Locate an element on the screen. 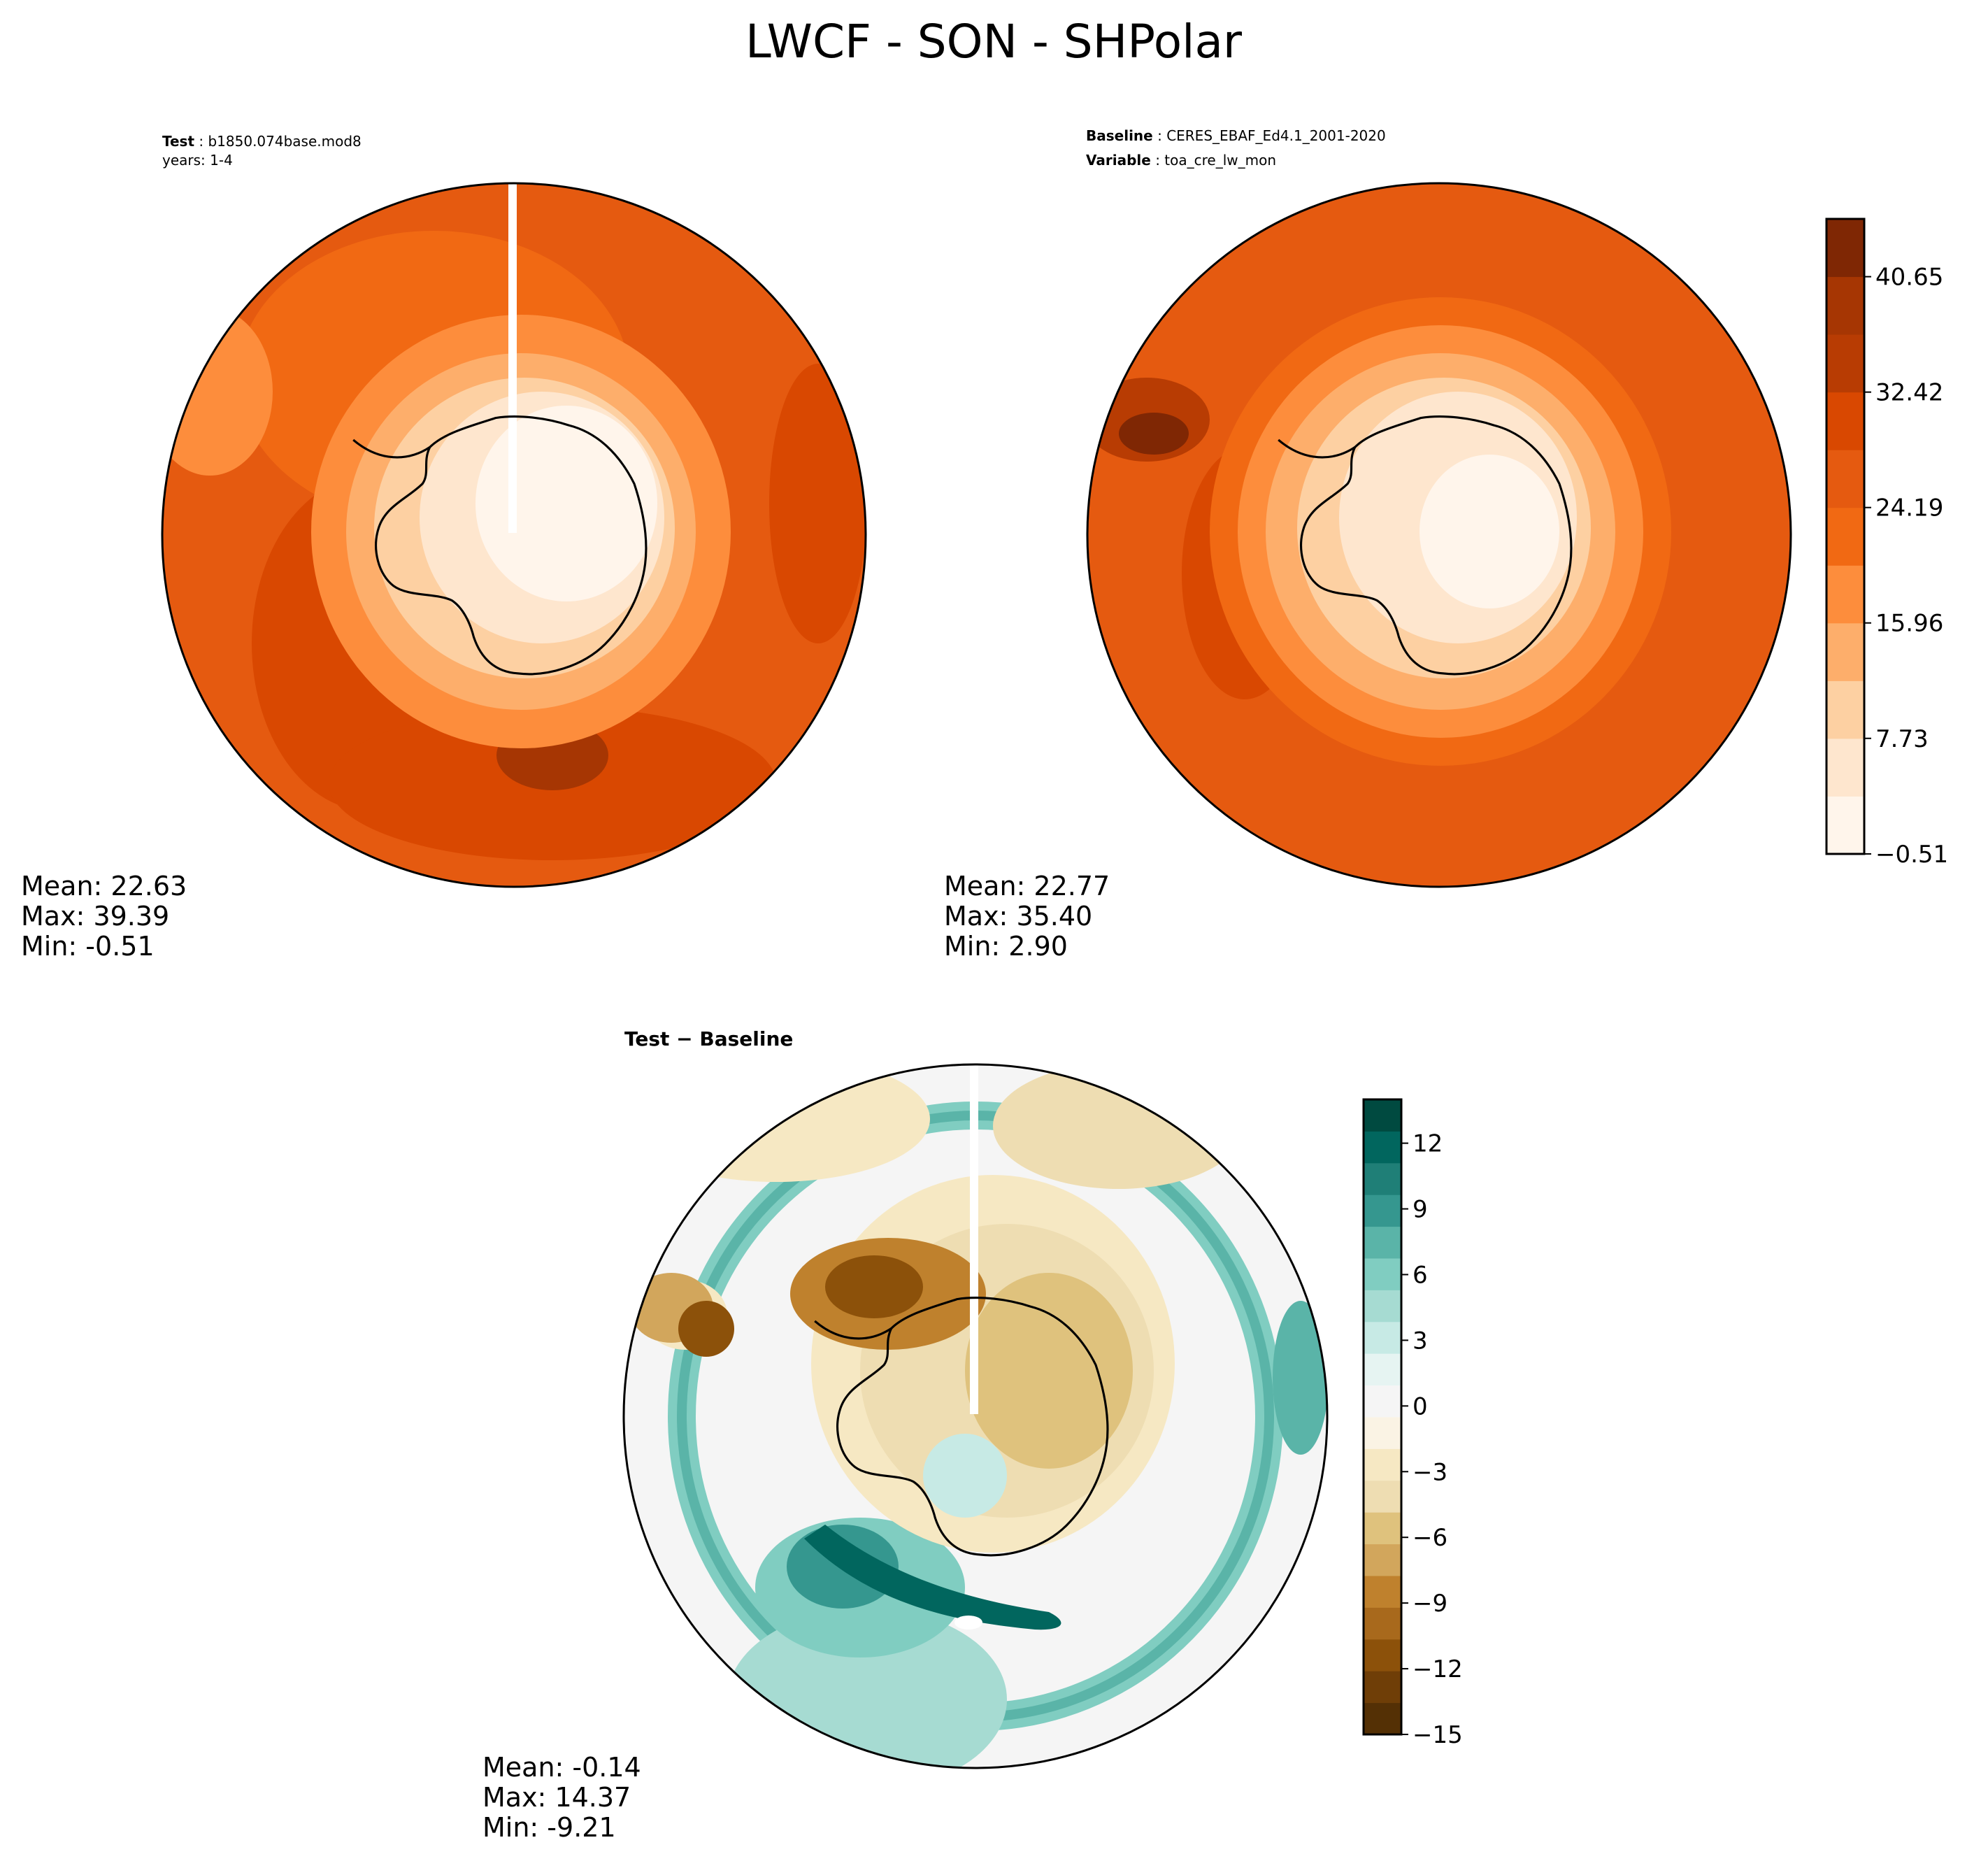 This screenshot has width=1988, height=1868. colorbar-top-tick-label: −0.51 is located at coordinates (1912, 855).